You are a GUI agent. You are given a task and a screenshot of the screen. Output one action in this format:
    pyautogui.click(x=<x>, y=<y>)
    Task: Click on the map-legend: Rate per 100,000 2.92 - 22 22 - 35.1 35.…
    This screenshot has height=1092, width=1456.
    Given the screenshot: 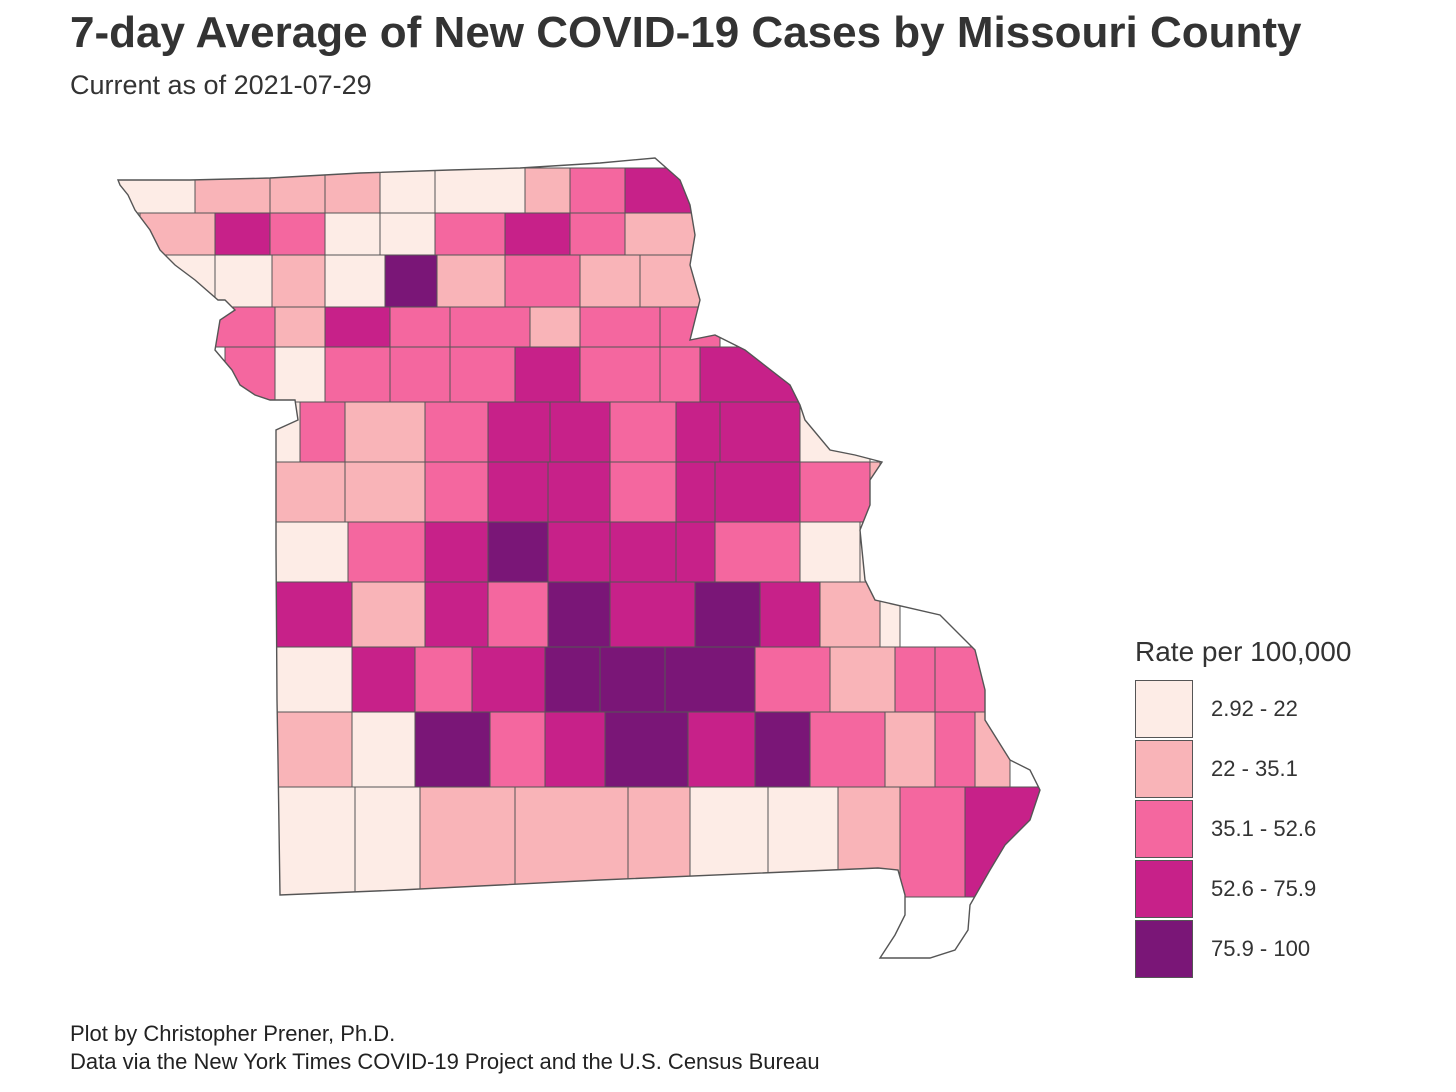 What is the action you would take?
    pyautogui.click(x=1243, y=808)
    